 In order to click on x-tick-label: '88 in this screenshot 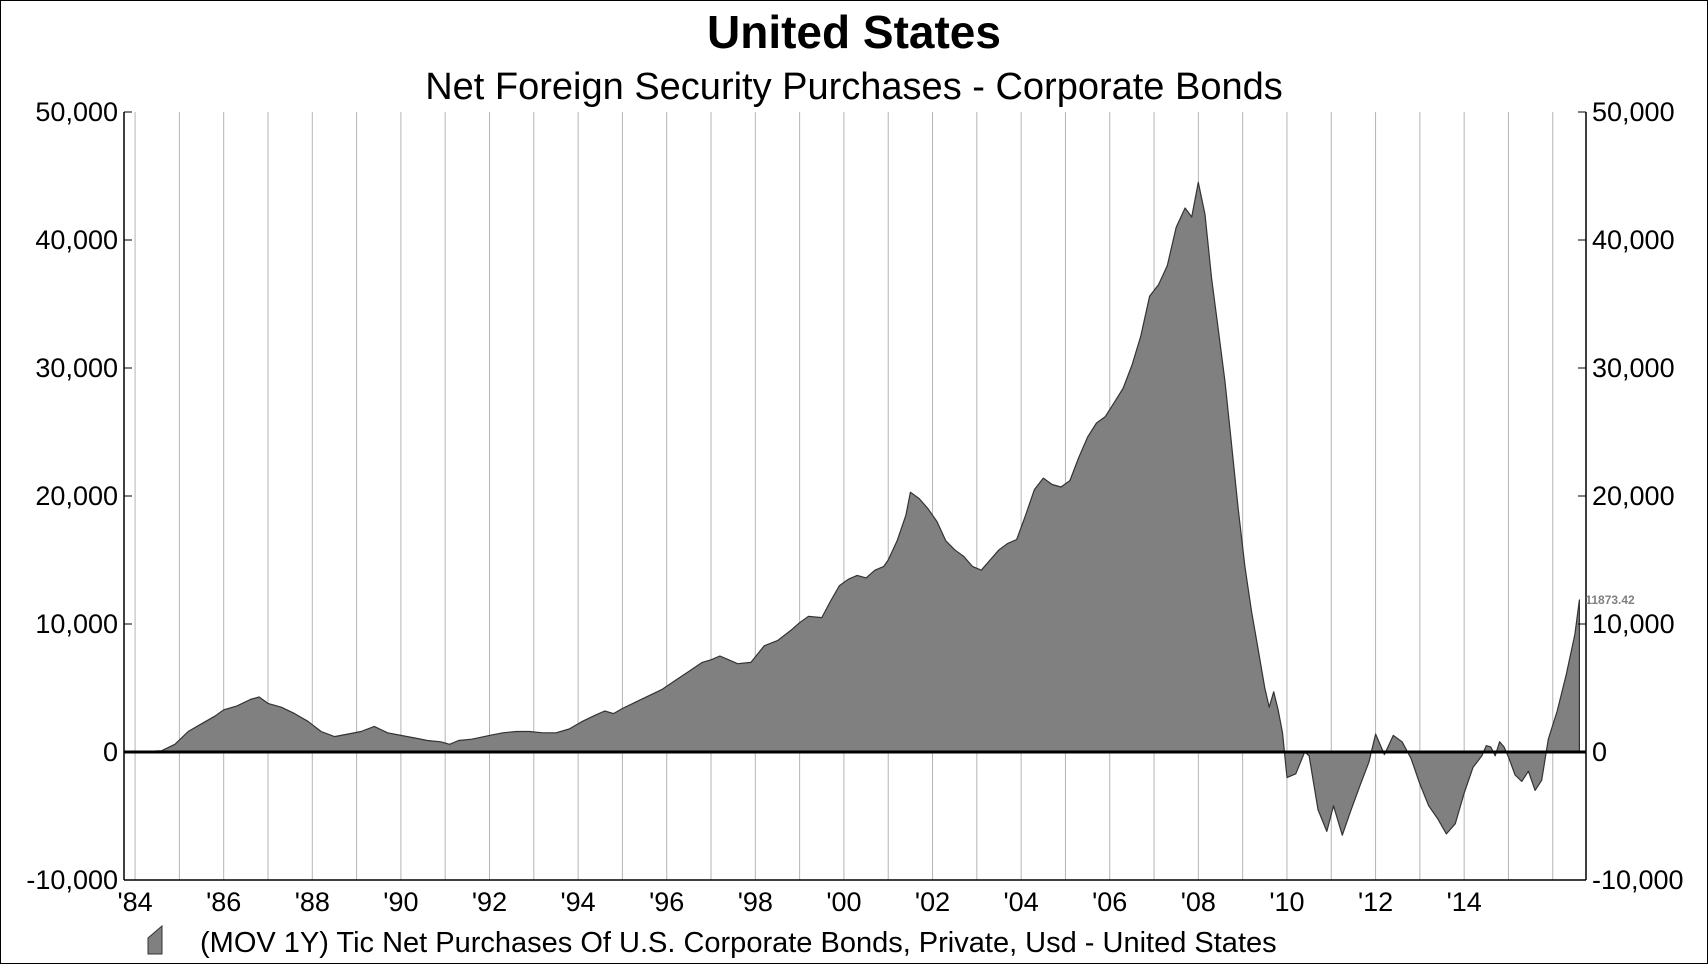, I will do `click(312, 902)`.